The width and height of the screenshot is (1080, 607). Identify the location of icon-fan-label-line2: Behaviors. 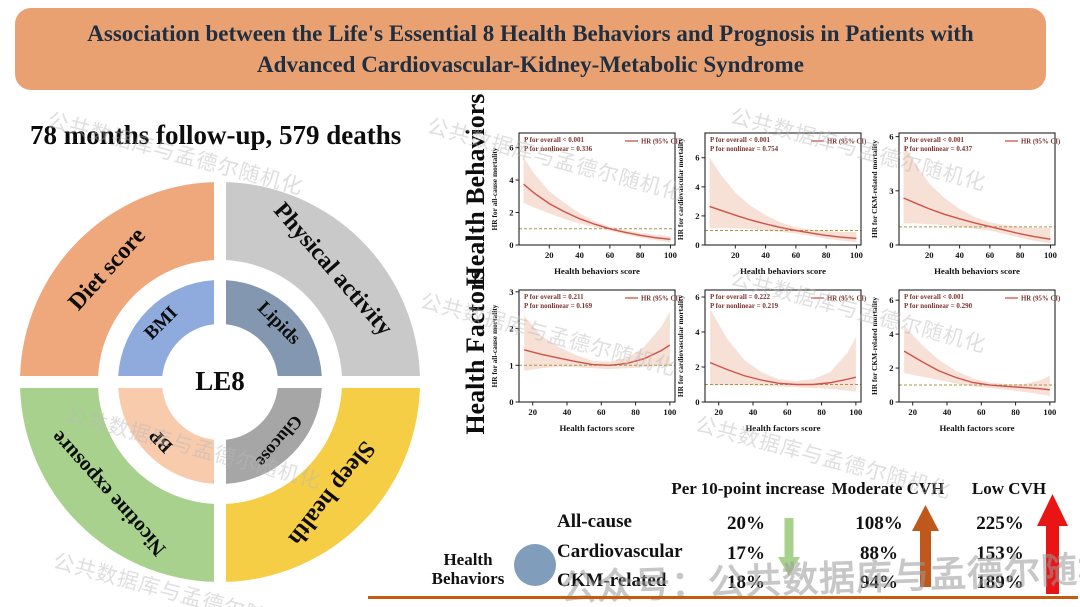
(468, 578).